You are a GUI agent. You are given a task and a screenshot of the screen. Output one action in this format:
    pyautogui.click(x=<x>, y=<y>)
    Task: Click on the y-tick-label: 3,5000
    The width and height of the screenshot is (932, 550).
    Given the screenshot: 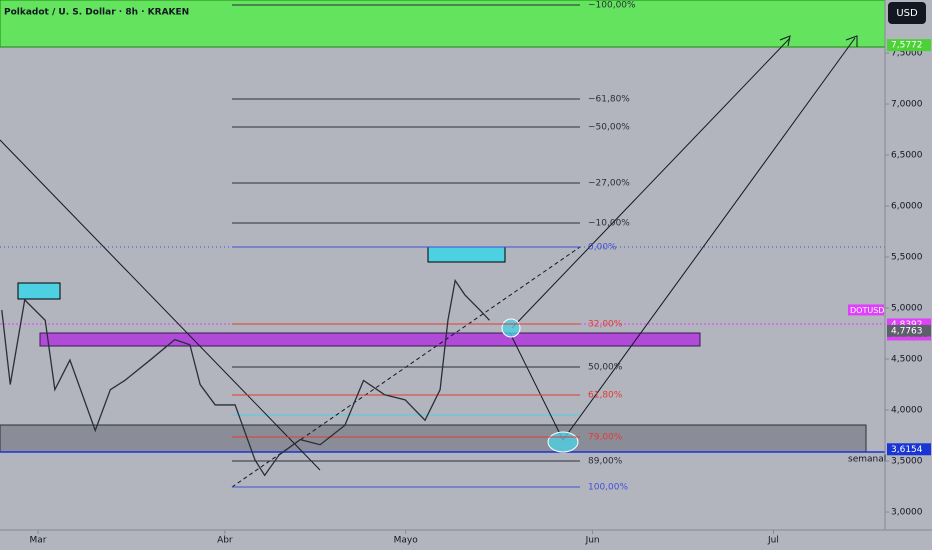 What is the action you would take?
    pyautogui.click(x=907, y=462)
    